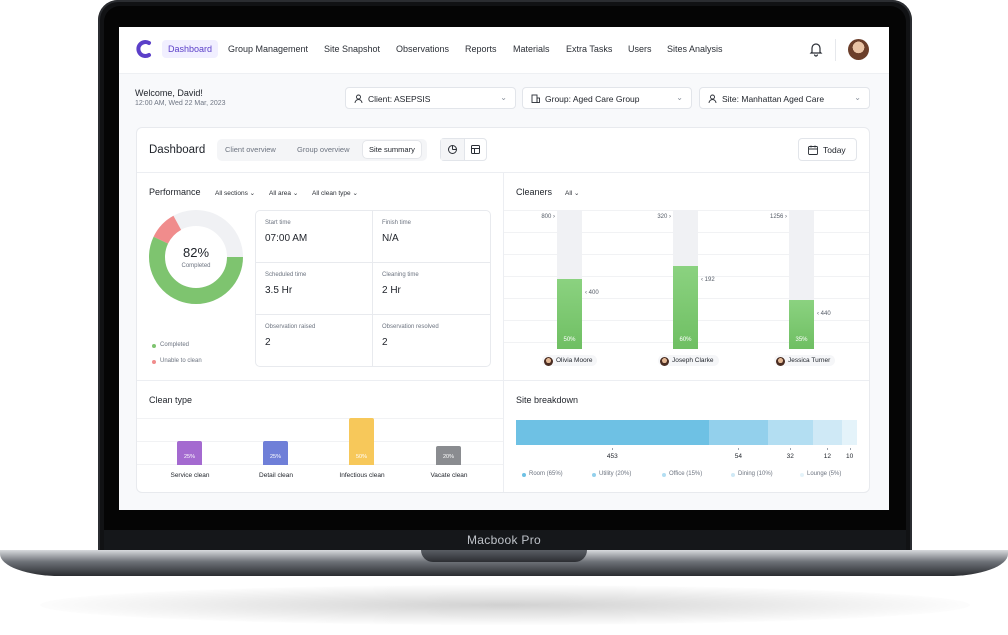 This screenshot has height=635, width=1008. I want to click on today-button: Today, so click(827, 149).